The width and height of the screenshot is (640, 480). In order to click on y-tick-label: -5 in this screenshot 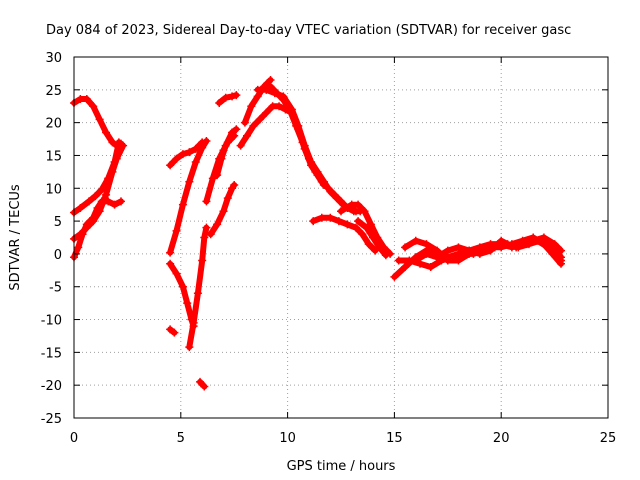, I will do `click(55, 288)`.